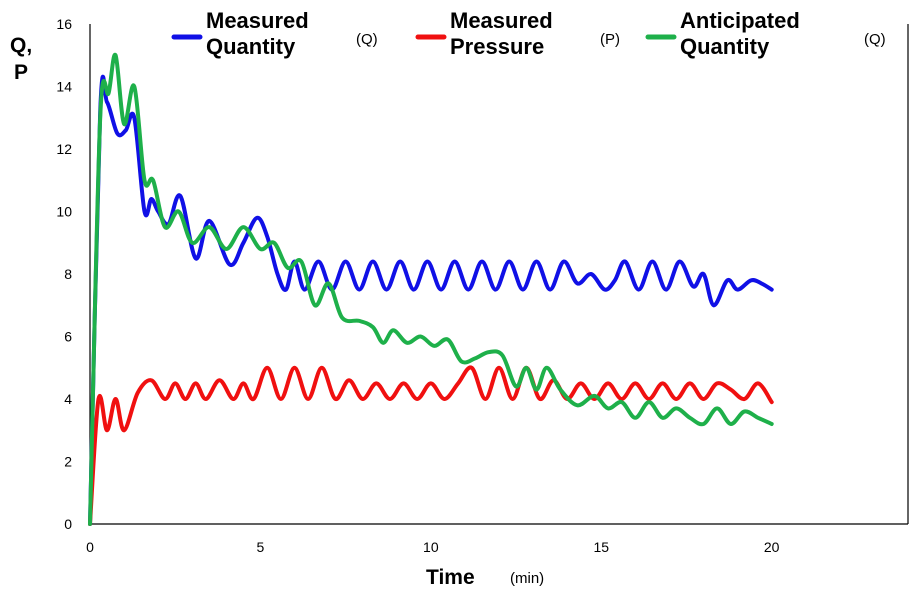 The image size is (918, 594). Describe the element at coordinates (261, 547) in the screenshot. I see `x-tick-label: 5` at that location.